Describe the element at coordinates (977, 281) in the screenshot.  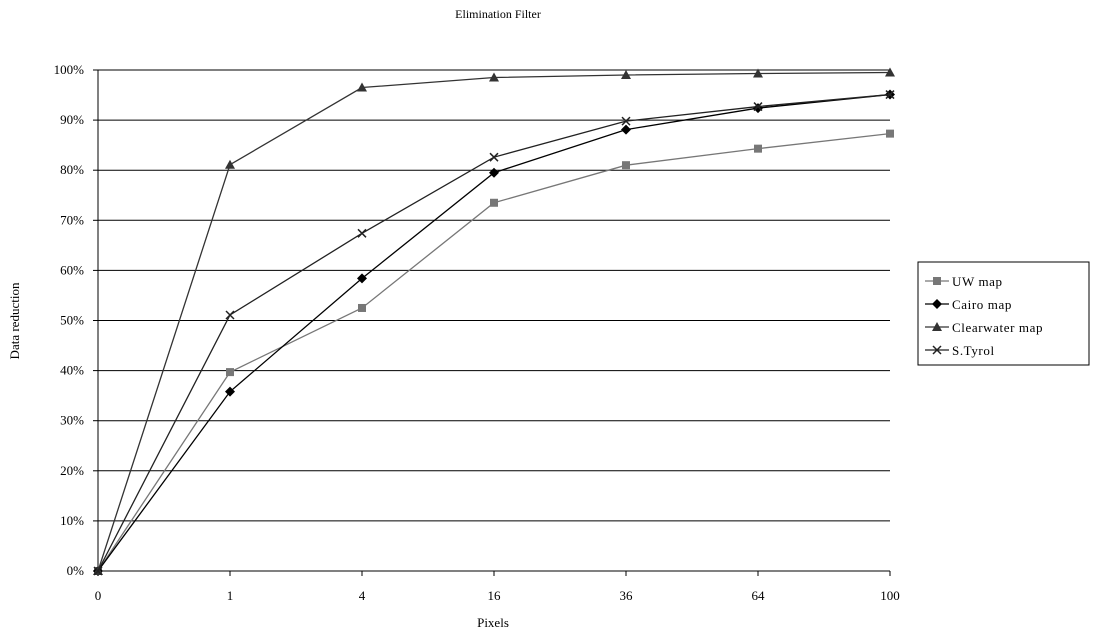
I see `legend-label: UW map` at that location.